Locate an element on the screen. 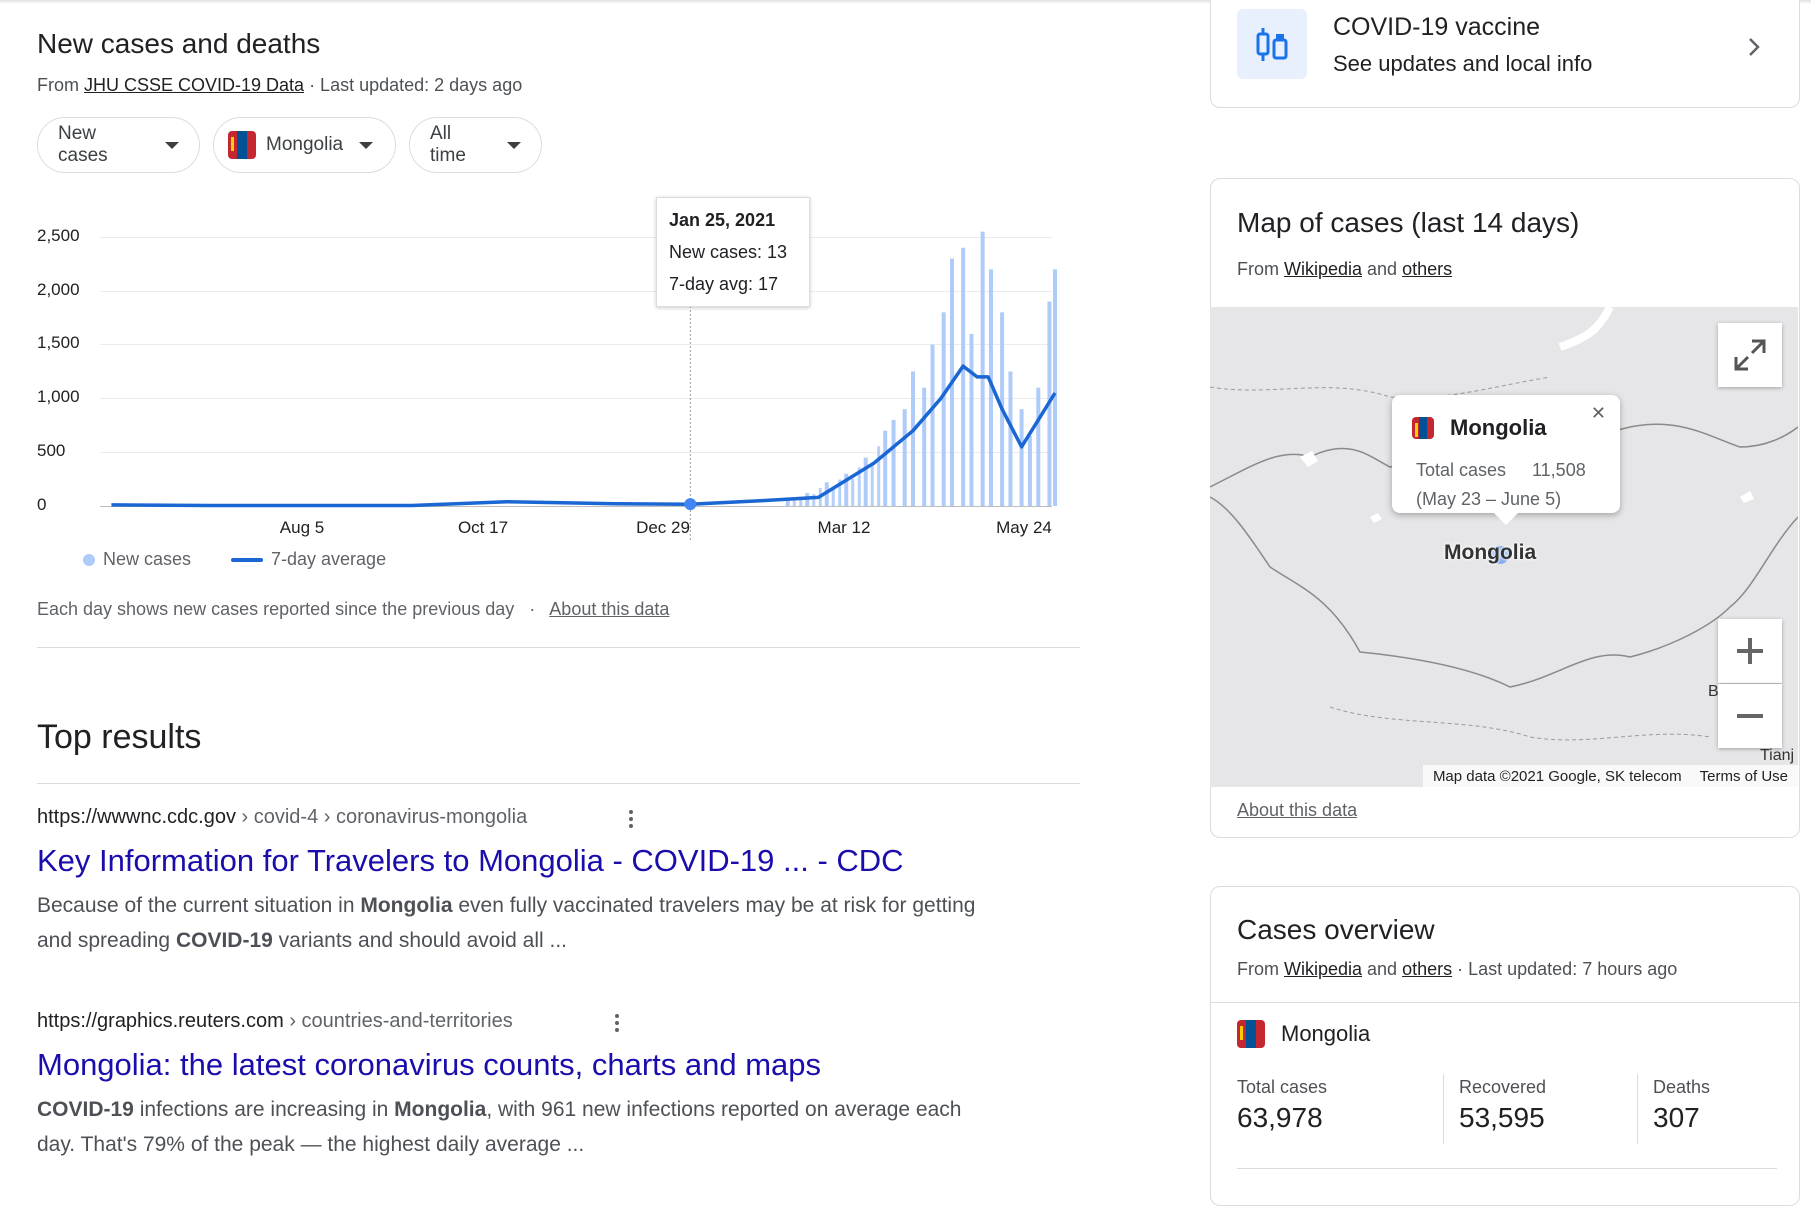 This screenshot has height=1206, width=1811. x-tick-label: Mar 12 is located at coordinates (844, 527).